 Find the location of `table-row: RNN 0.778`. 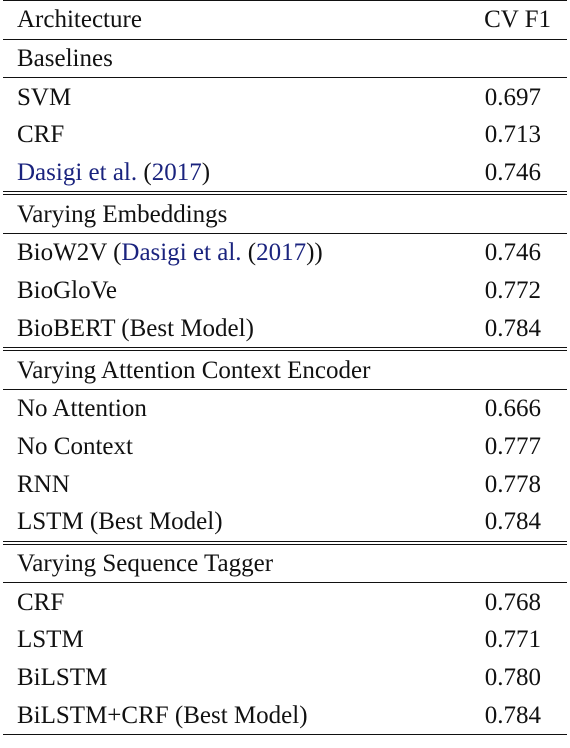

table-row: RNN 0.778 is located at coordinates (285, 484).